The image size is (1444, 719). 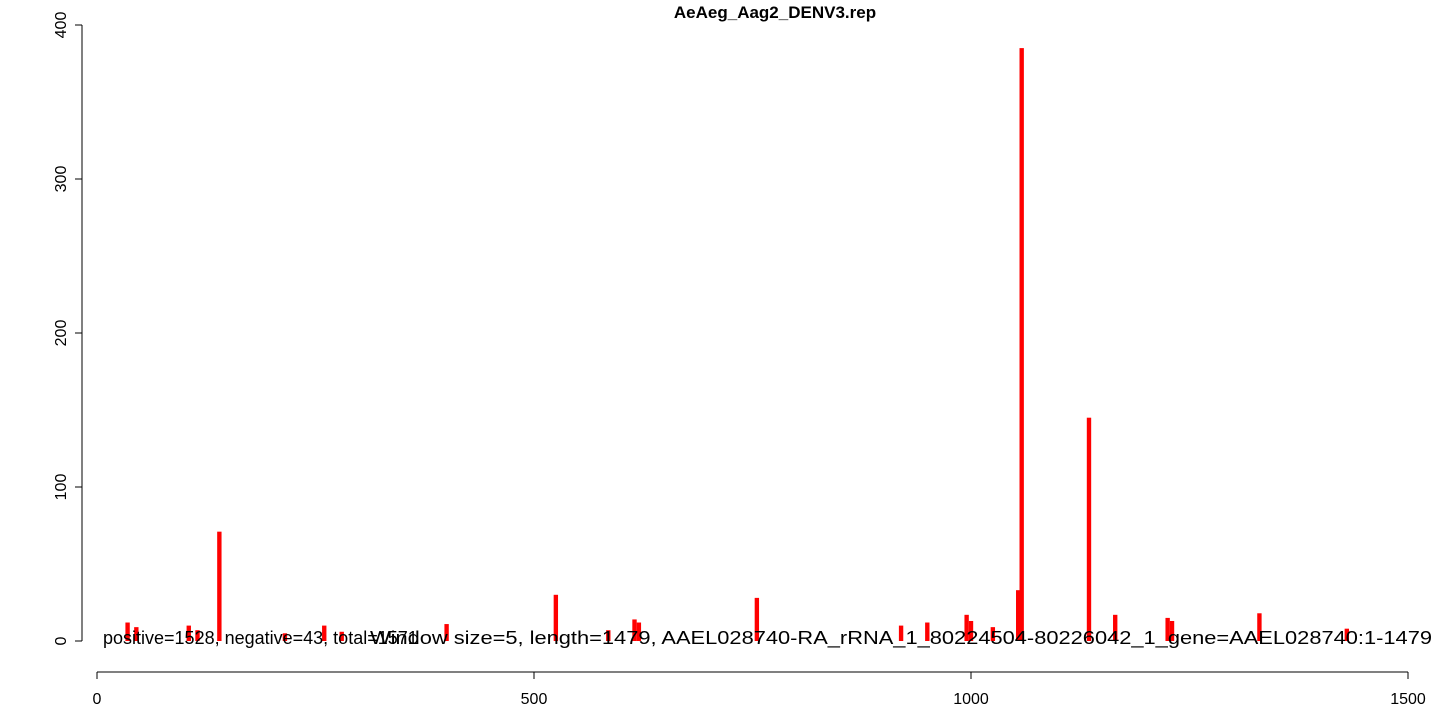 I want to click on y-tick-label: 300, so click(x=61, y=179).